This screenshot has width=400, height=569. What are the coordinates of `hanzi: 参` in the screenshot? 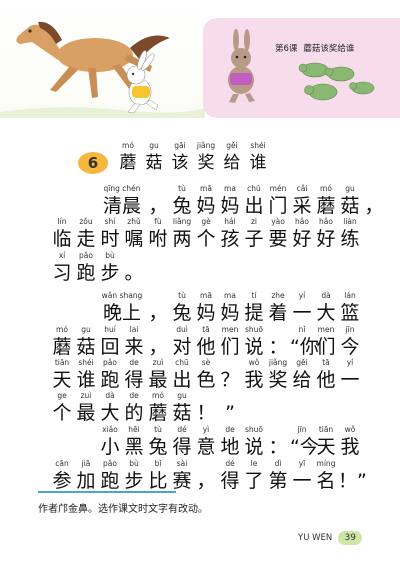 It's located at (62, 481).